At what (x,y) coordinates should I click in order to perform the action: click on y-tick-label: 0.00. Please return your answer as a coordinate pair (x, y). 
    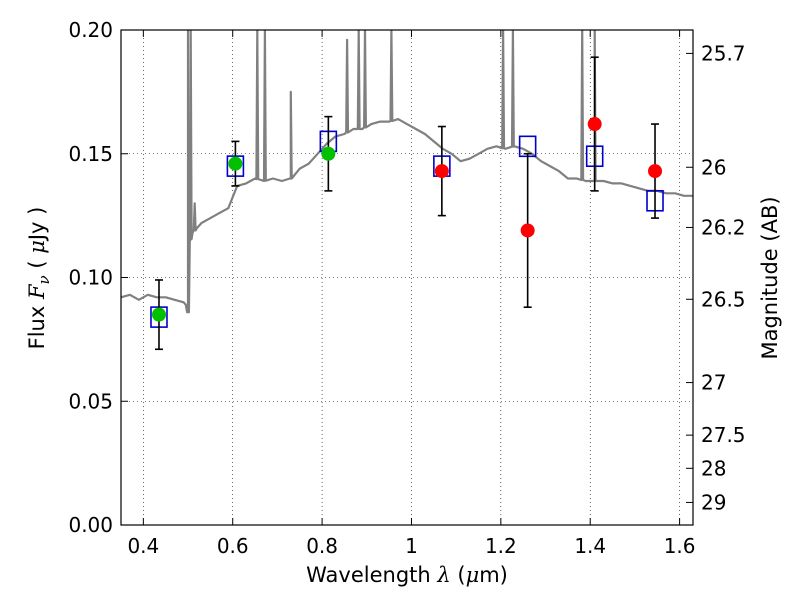
    Looking at the image, I should click on (90, 525).